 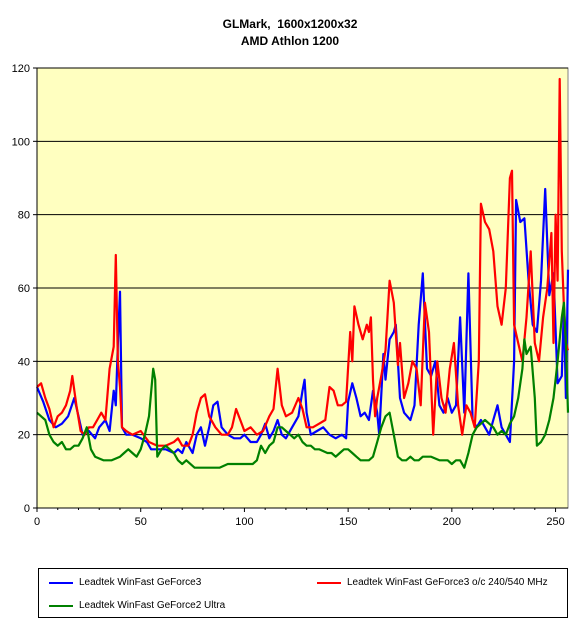 What do you see at coordinates (555, 522) in the screenshot?
I see `x-tick-label-250: 250` at bounding box center [555, 522].